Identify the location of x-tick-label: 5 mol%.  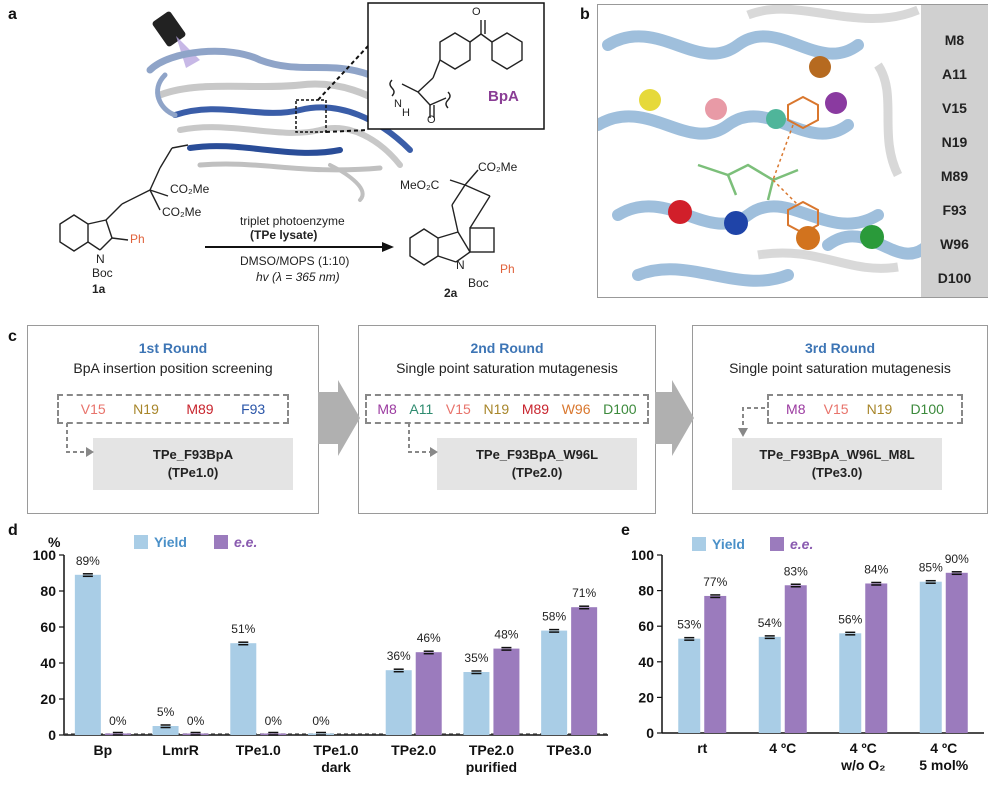
(944, 765).